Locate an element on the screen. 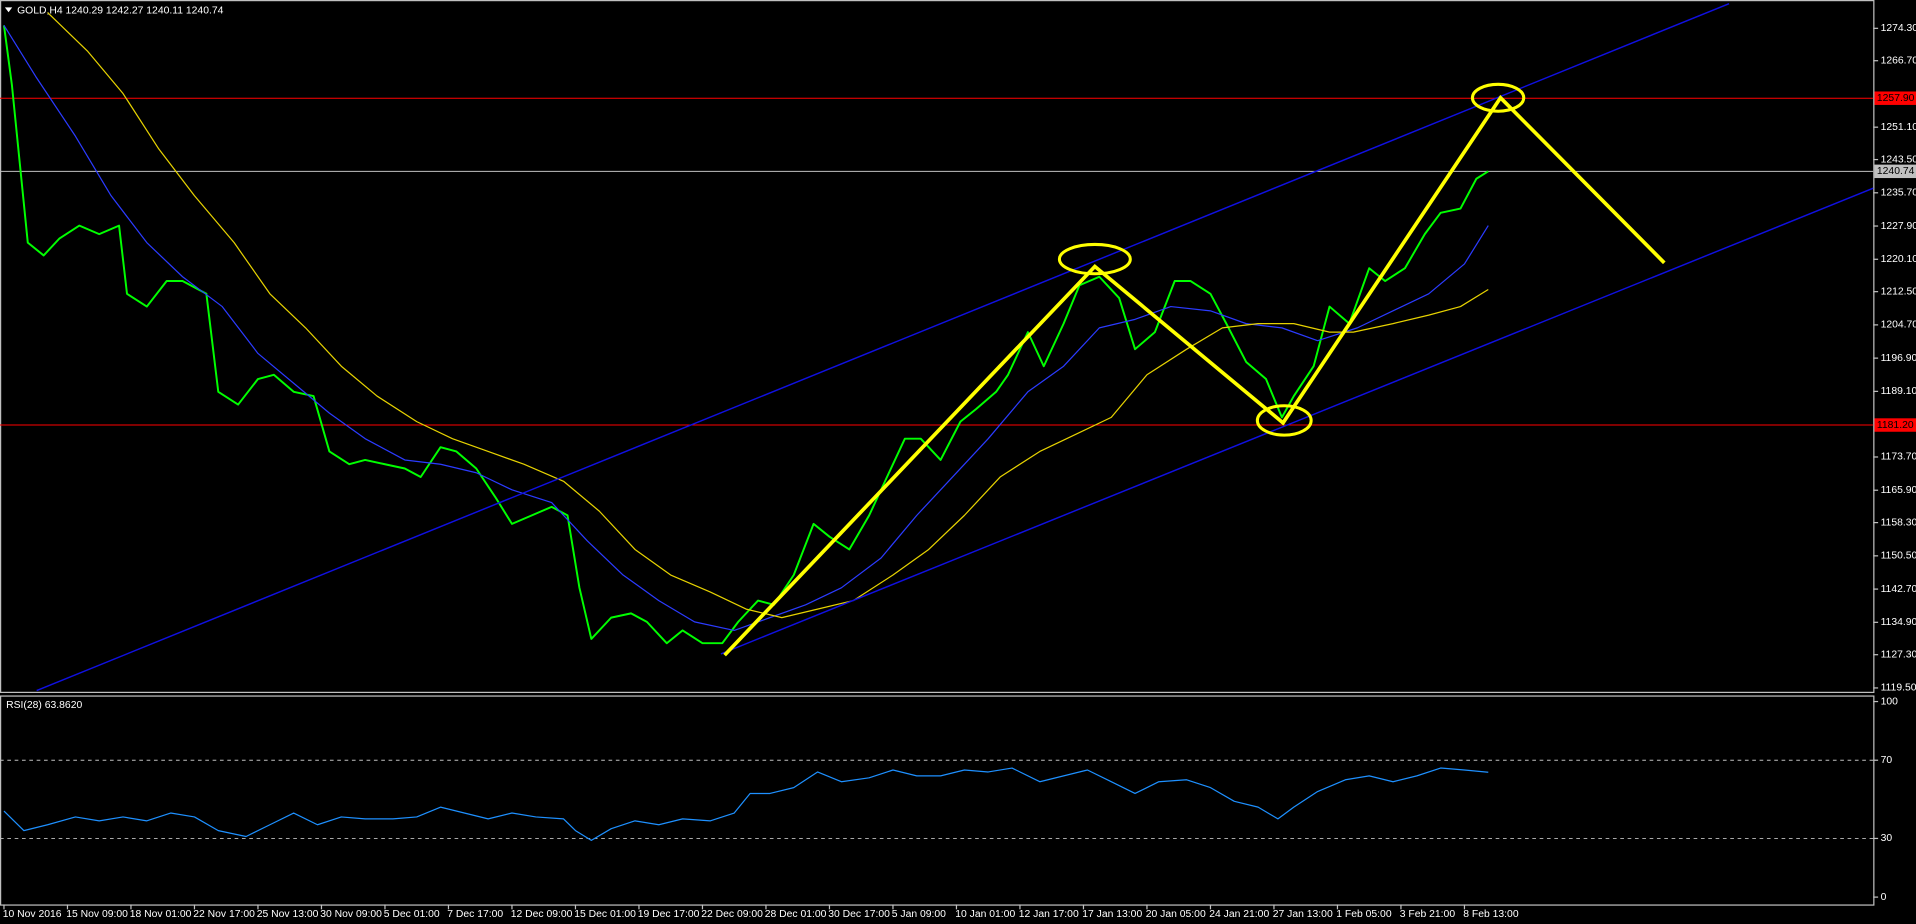 The width and height of the screenshot is (1916, 924). y-tick-label: 1274.30 is located at coordinates (1898, 28).